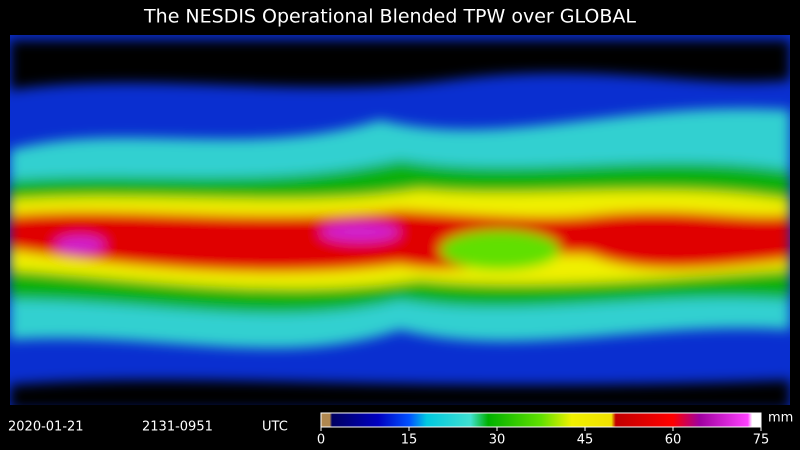 The image size is (800, 450). I want to click on colorbar, so click(541, 420).